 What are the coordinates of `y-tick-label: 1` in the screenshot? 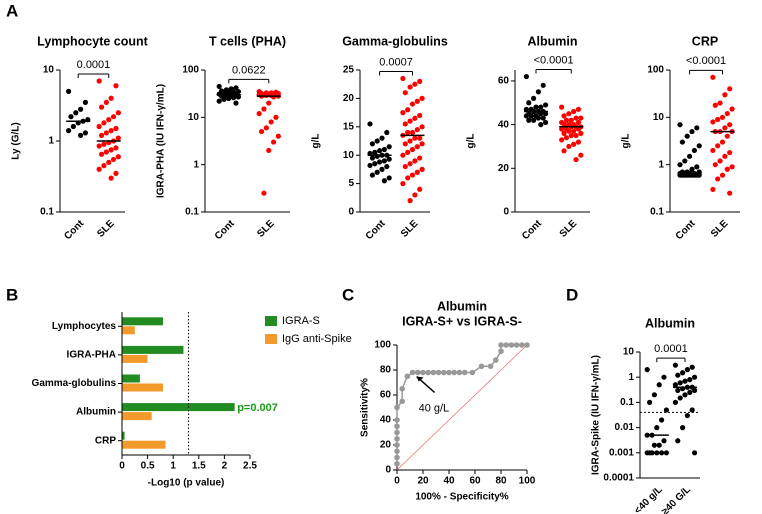 It's located at (51, 141).